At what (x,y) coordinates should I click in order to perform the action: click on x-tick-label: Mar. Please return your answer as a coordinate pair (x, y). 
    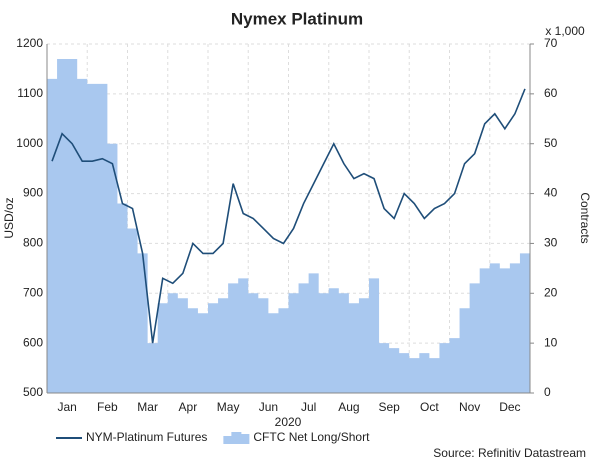
    Looking at the image, I should click on (147, 407).